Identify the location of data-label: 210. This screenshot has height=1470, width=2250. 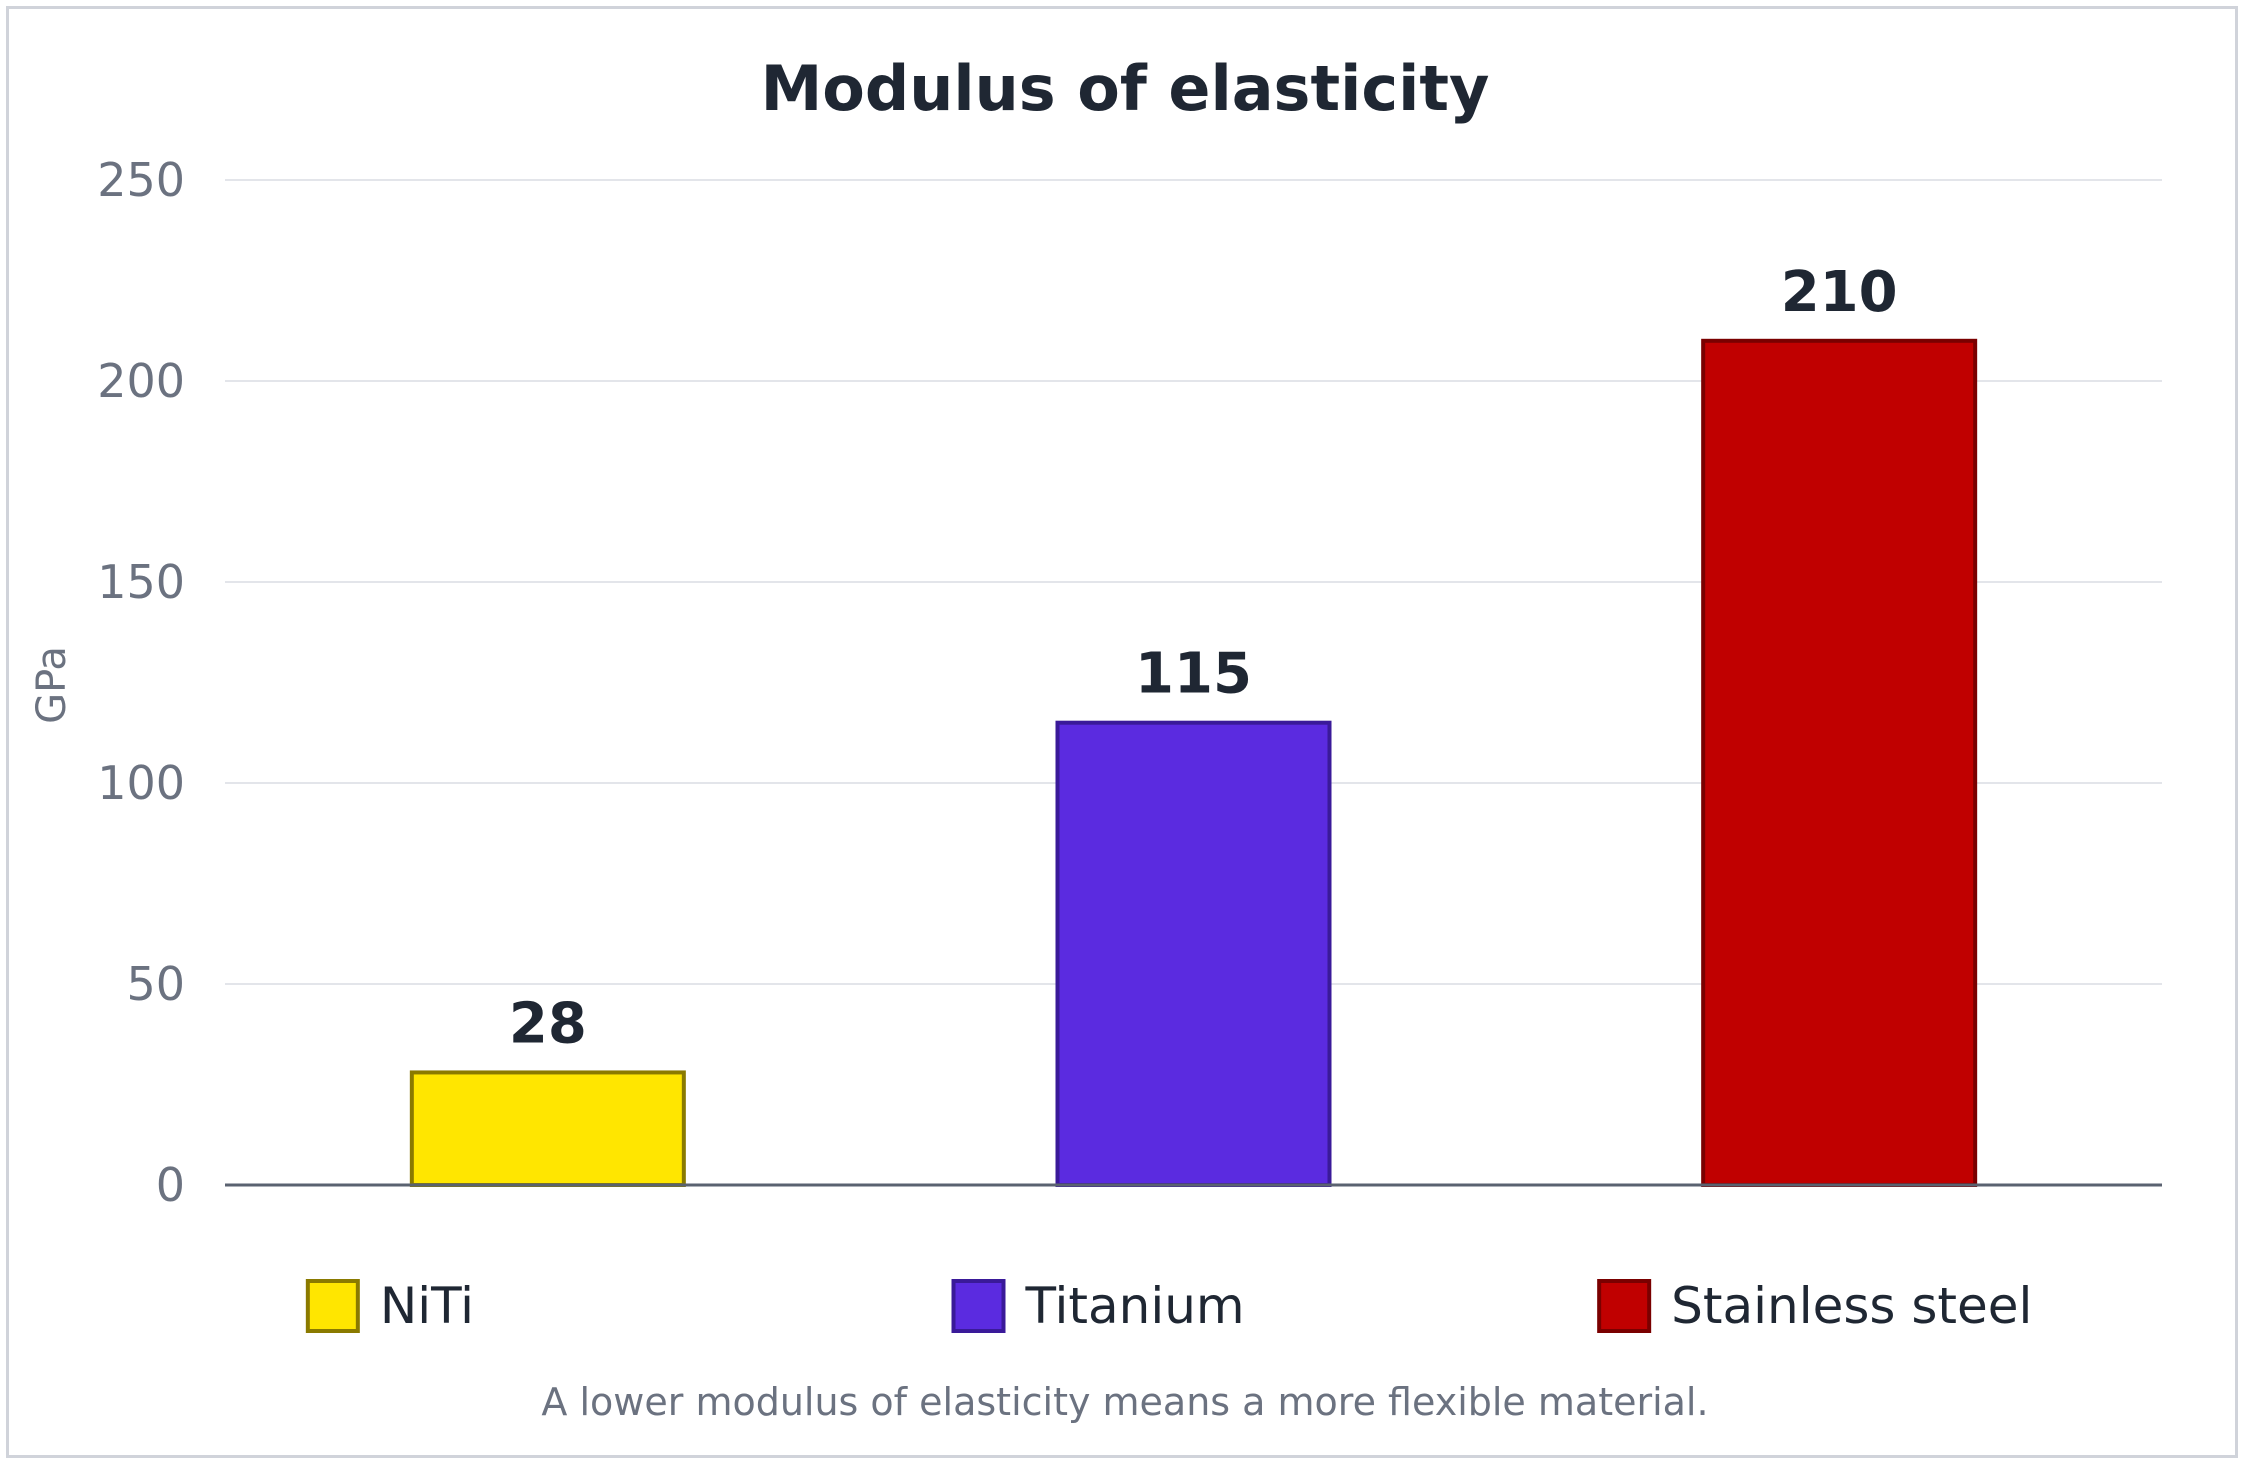
(1839, 292).